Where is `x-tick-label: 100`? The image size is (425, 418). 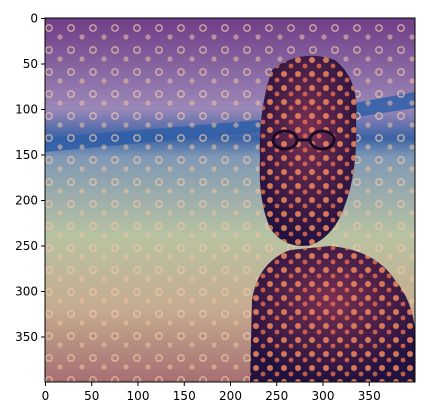 x-tick-label: 100 is located at coordinates (138, 396).